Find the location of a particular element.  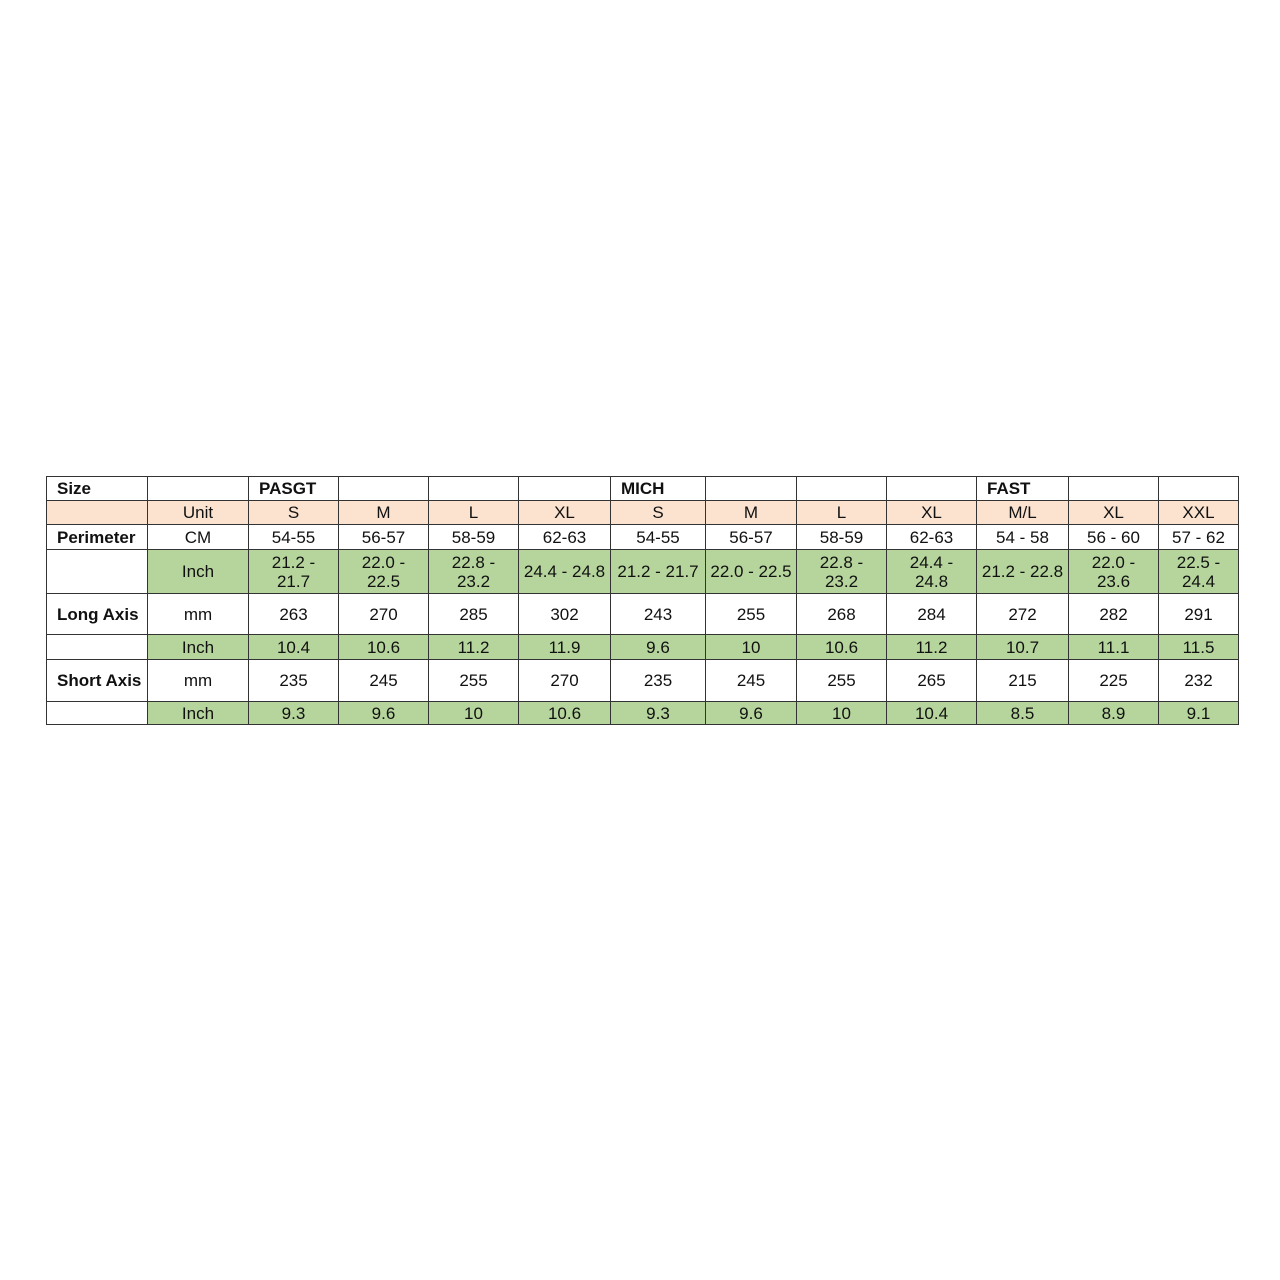

table-cell: 215 is located at coordinates (1022, 680).